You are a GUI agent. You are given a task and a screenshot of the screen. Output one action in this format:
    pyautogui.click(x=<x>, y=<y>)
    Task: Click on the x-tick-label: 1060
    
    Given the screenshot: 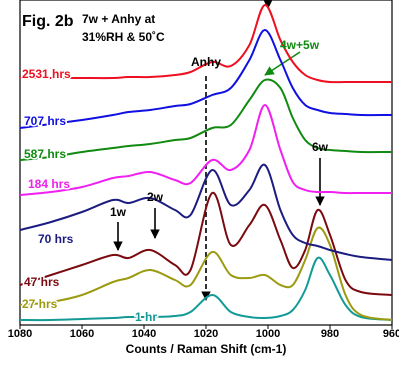 What is the action you would take?
    pyautogui.click(x=82, y=334)
    